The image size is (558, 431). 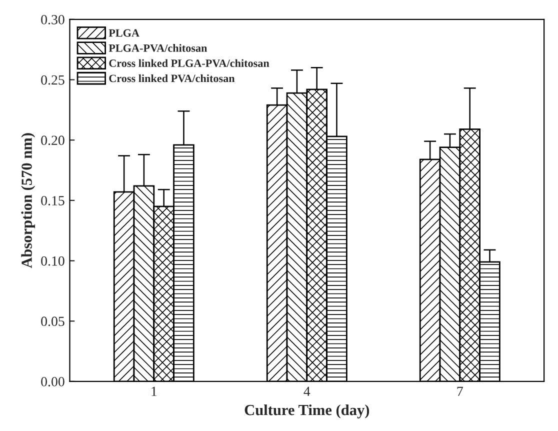 What do you see at coordinates (52, 19) in the screenshot?
I see `y-tick-label: 0.30` at bounding box center [52, 19].